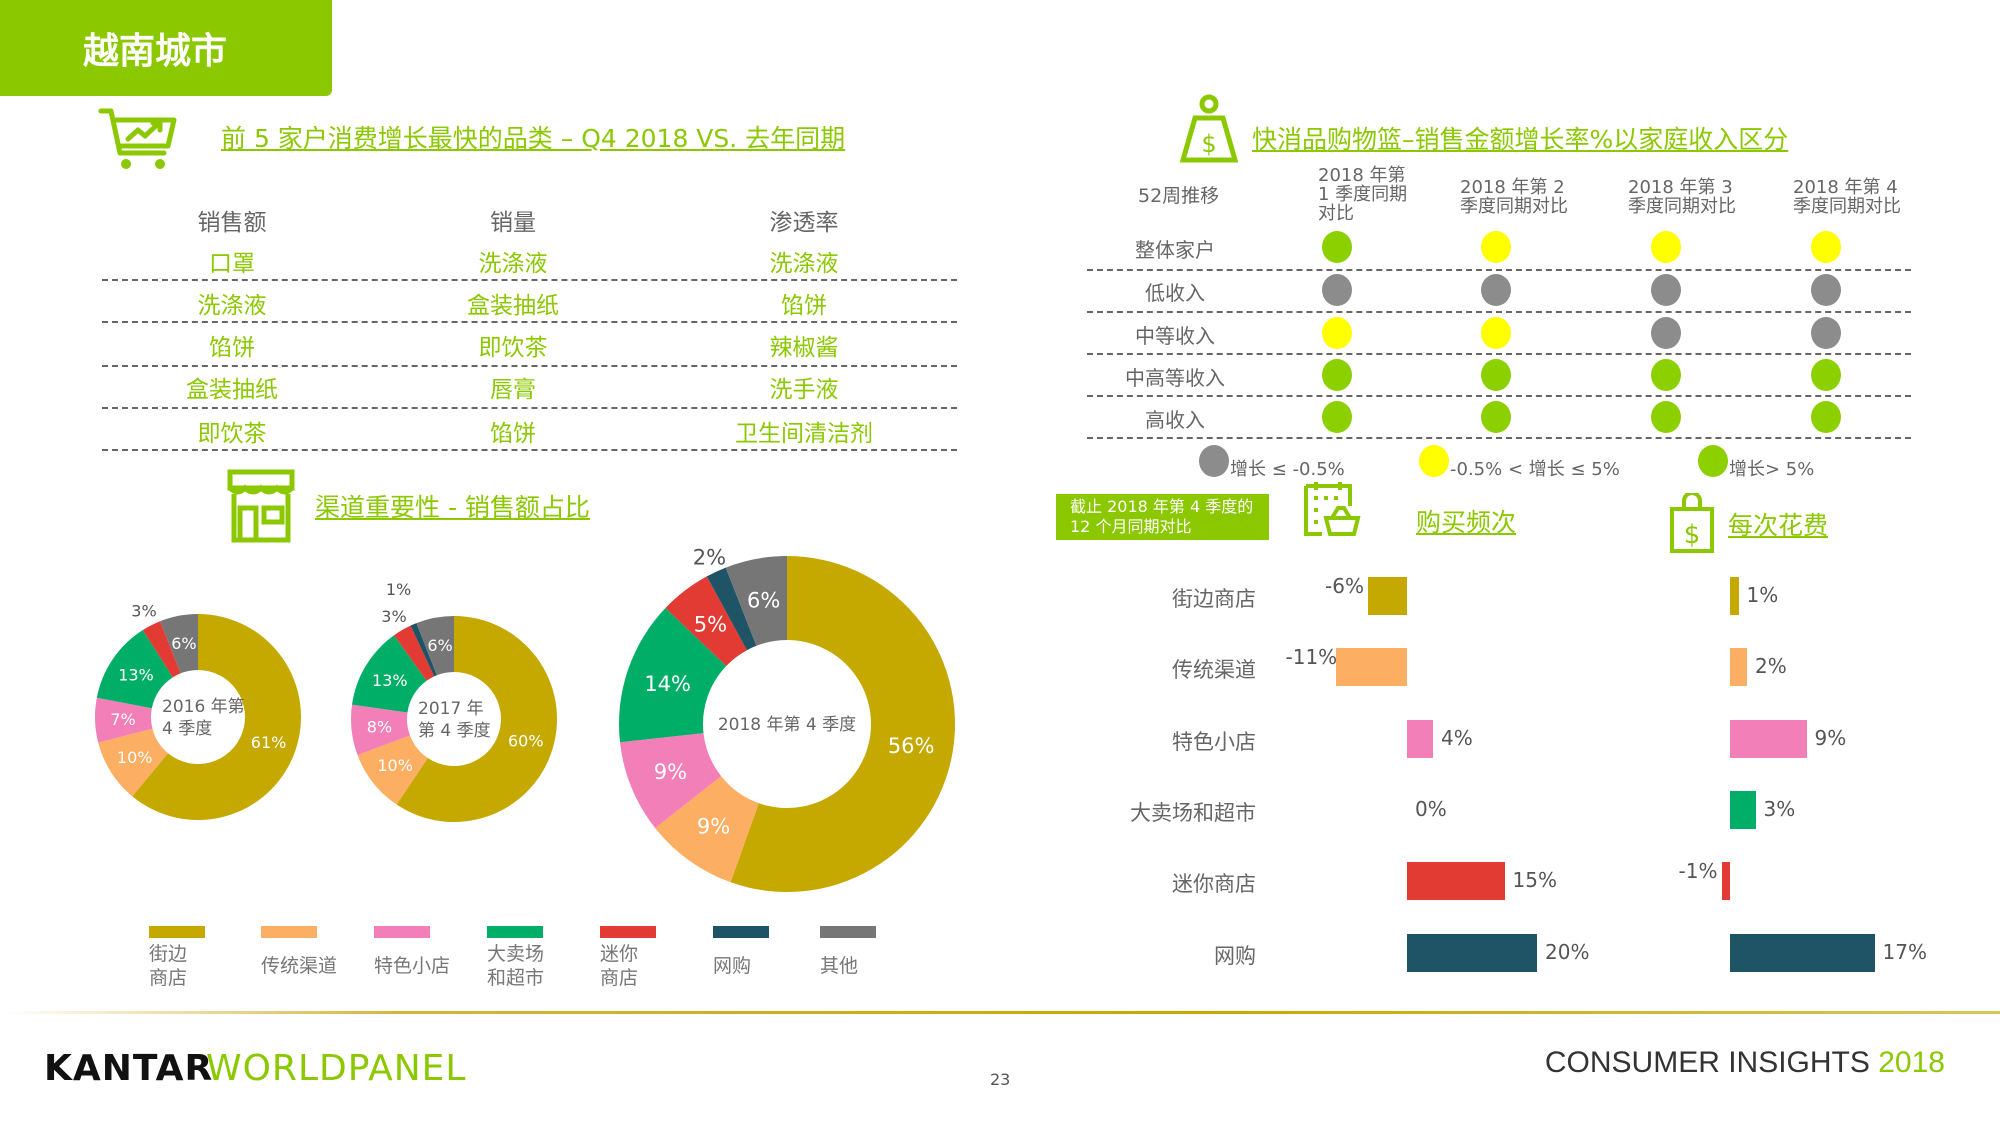  What do you see at coordinates (1162, 517) in the screenshot?
I see `period-box: 截止 2018 年第 4 季度的 12 个月同期对比` at bounding box center [1162, 517].